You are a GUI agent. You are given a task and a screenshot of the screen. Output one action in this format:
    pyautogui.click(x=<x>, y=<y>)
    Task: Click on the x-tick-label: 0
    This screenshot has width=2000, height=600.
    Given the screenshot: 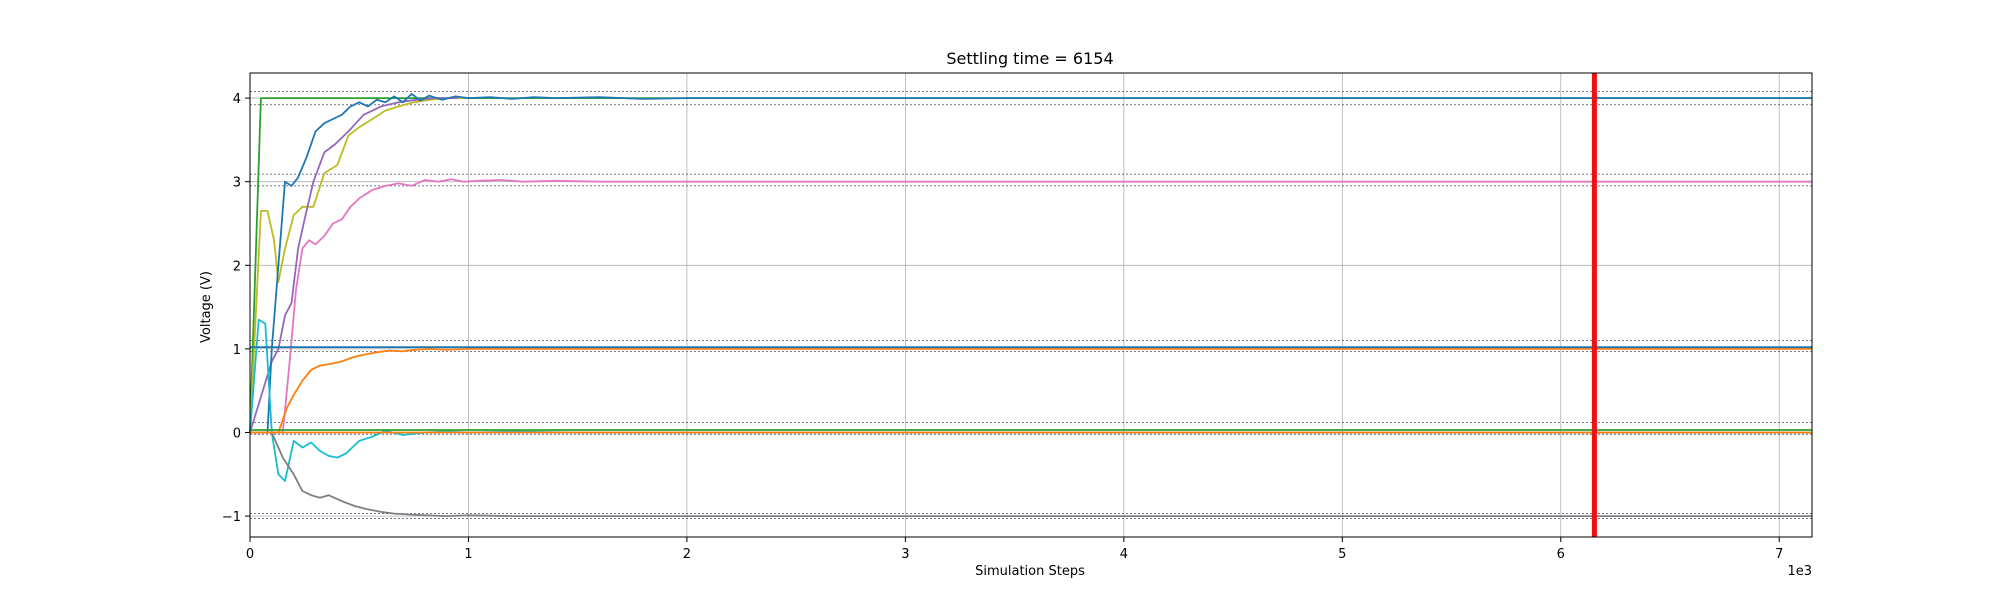 What is the action you would take?
    pyautogui.click(x=250, y=554)
    